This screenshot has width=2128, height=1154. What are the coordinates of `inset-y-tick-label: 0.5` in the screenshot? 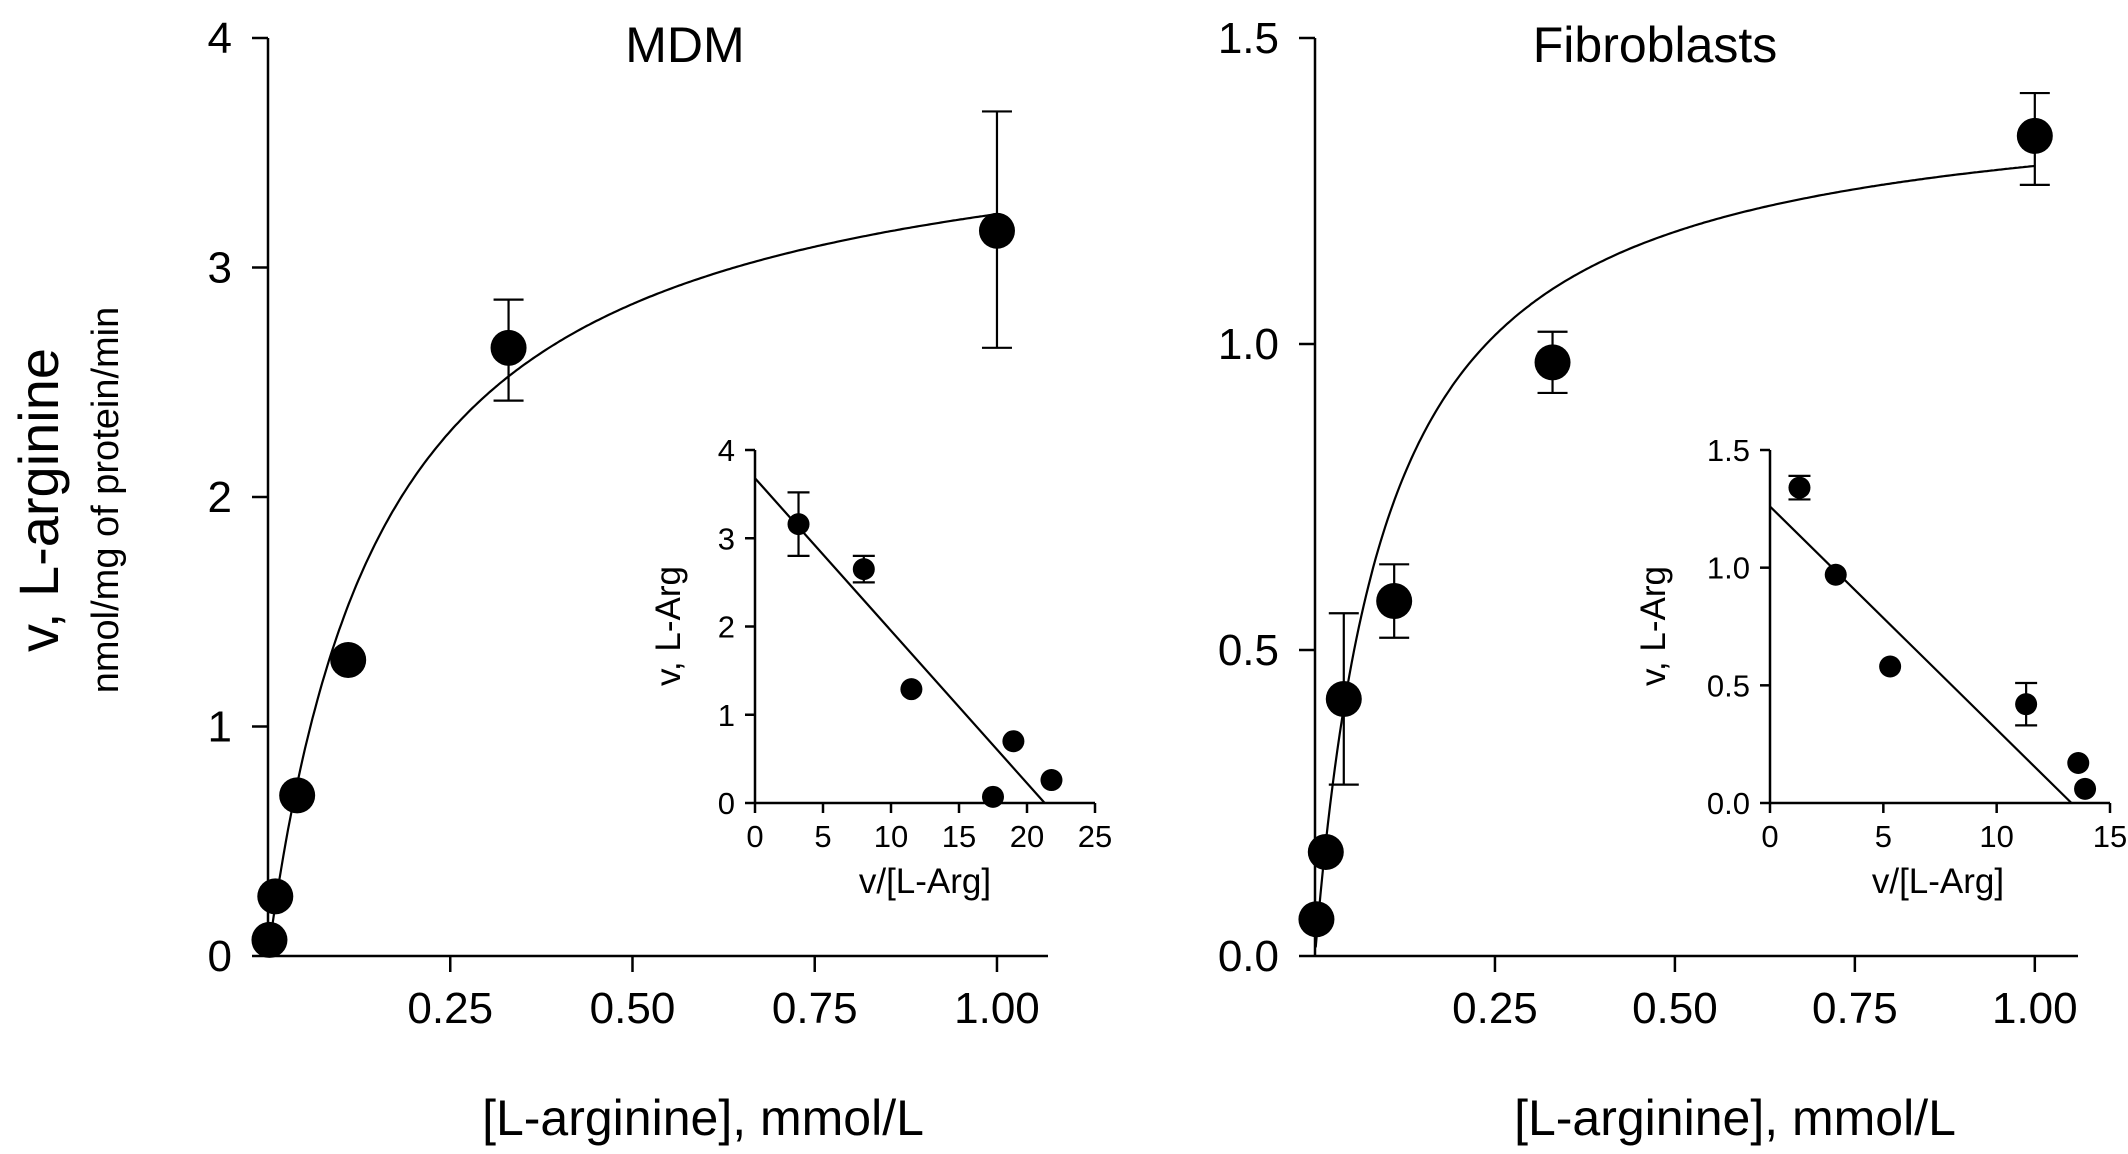 It's located at (1728, 685).